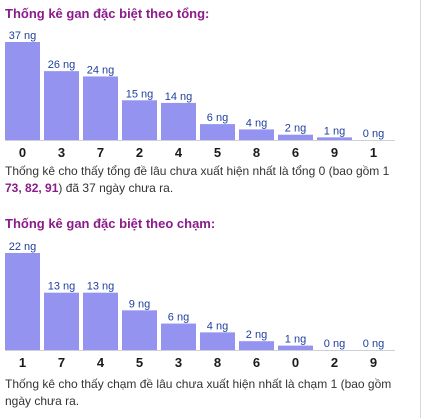 This screenshot has height=418, width=422. Describe the element at coordinates (139, 151) in the screenshot. I see `sum-category-label: 2` at that location.